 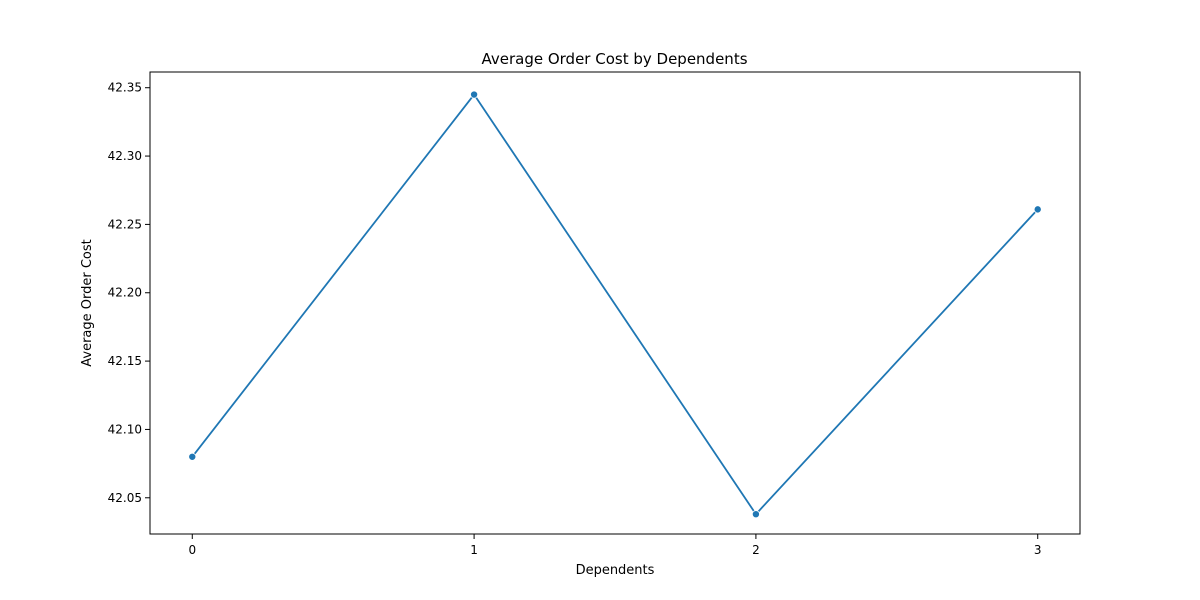 I want to click on y-tick-label: 42.05, so click(x=125, y=498).